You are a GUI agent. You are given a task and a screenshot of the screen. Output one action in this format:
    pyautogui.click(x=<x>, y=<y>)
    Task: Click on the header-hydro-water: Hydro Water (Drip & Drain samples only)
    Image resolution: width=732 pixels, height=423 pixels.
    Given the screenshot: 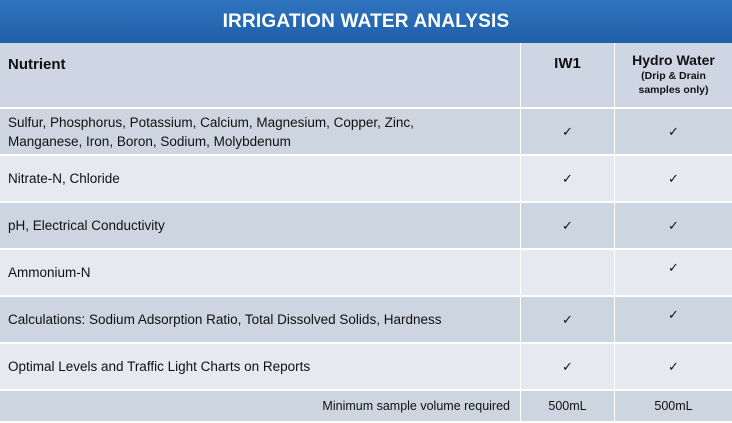 What is the action you would take?
    pyautogui.click(x=673, y=76)
    